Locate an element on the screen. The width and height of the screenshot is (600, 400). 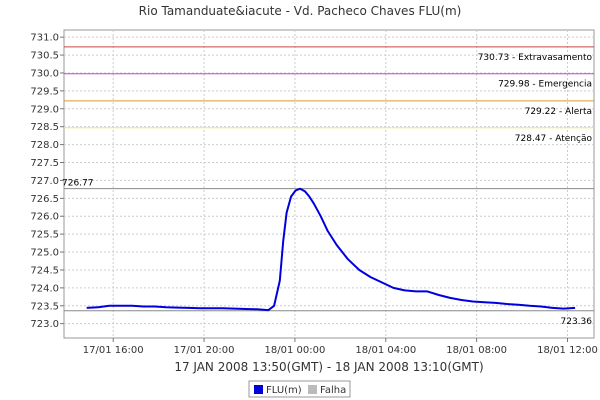
y-tick-label: 726.0 is located at coordinates (44, 217).